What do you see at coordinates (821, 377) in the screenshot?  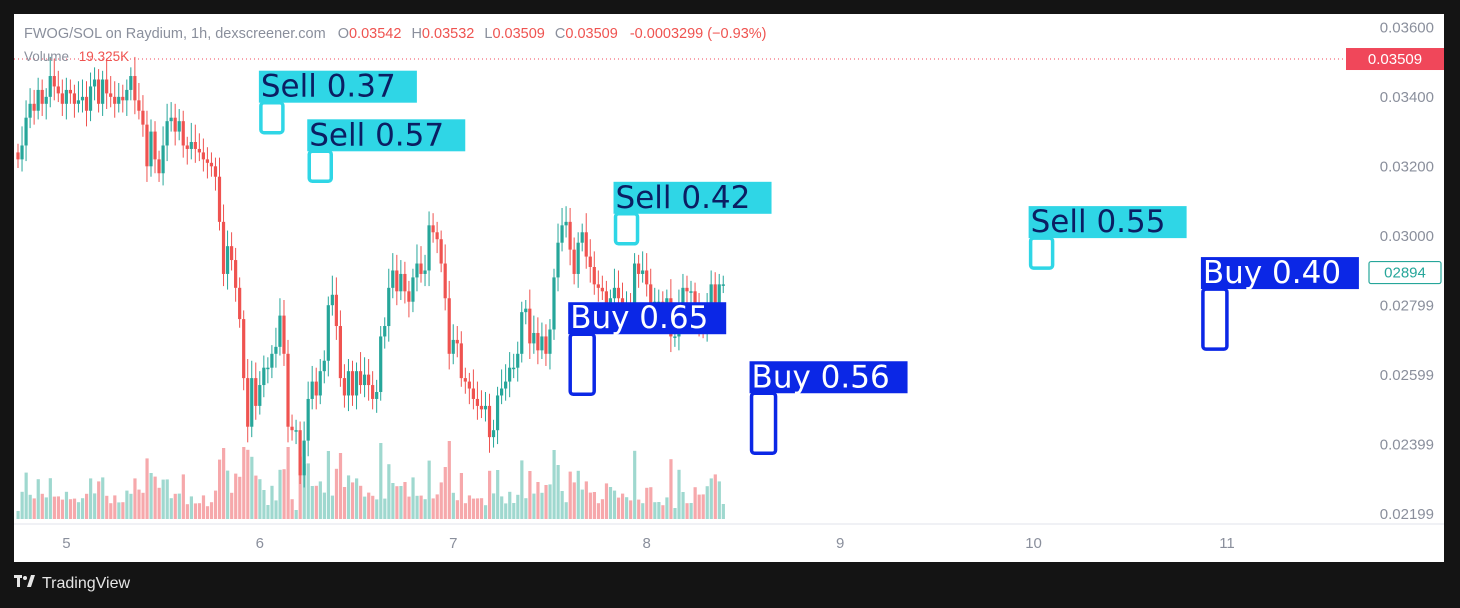 I see `signal-label: Buy 0.56` at bounding box center [821, 377].